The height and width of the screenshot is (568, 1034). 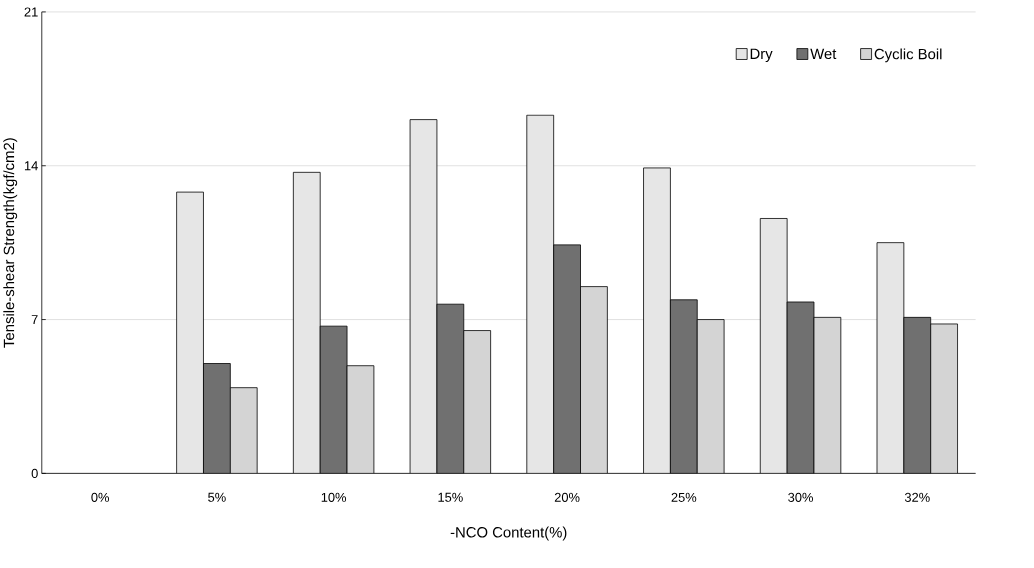 I want to click on x-tick-label: 25%, so click(x=684, y=497).